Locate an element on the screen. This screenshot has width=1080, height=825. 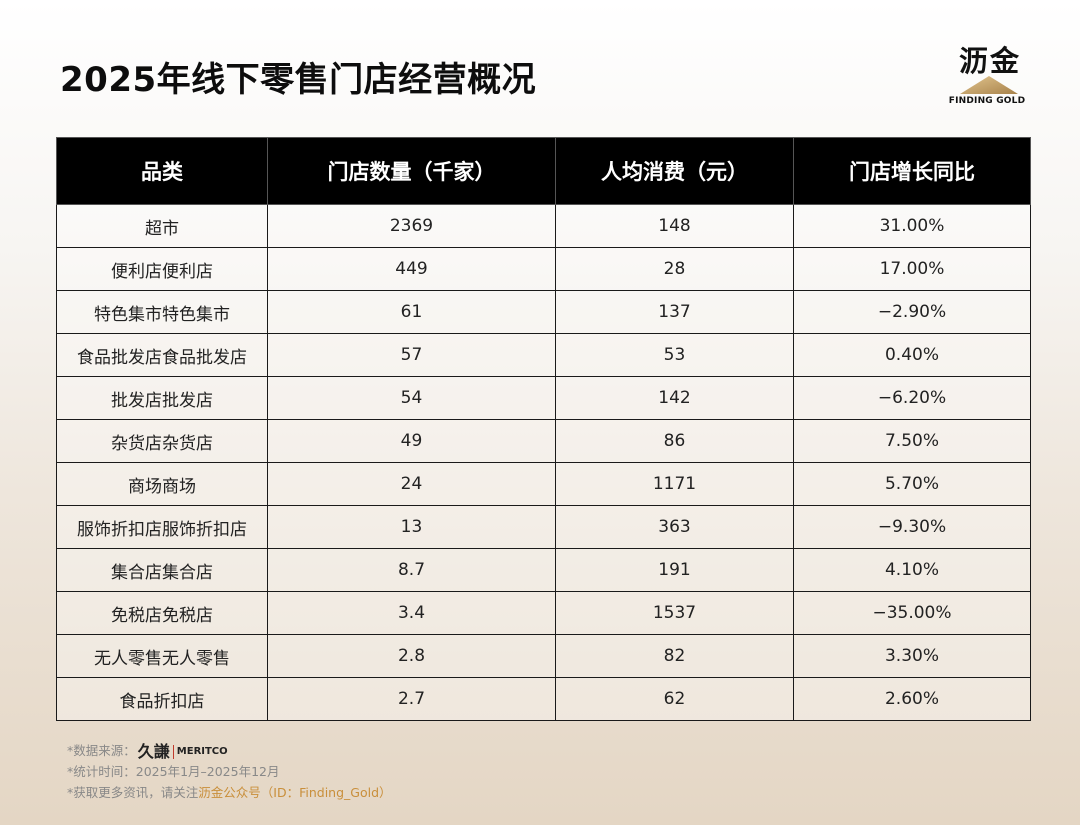
cell-growth: 4.10% is located at coordinates (912, 570).